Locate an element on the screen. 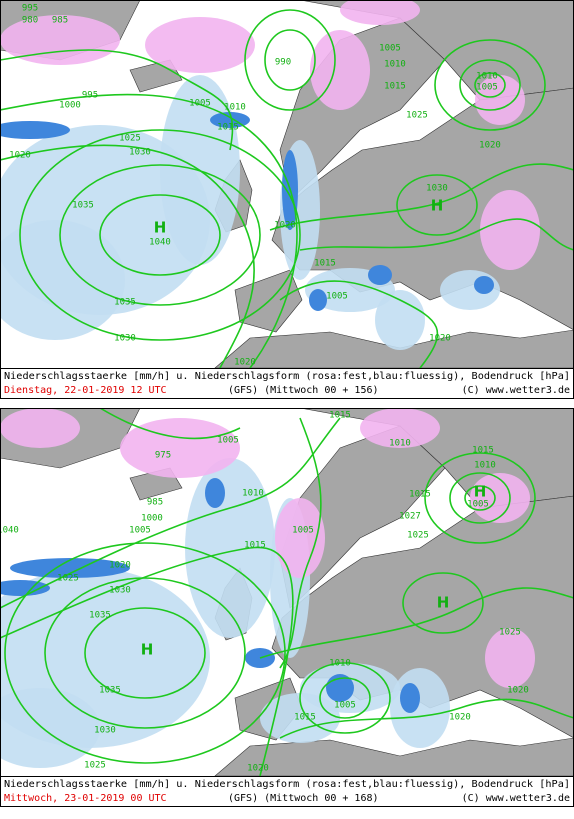 This screenshot has height=819, width=574. model: (GFS) (Mittwoch 00 + 156) is located at coordinates (303, 390).